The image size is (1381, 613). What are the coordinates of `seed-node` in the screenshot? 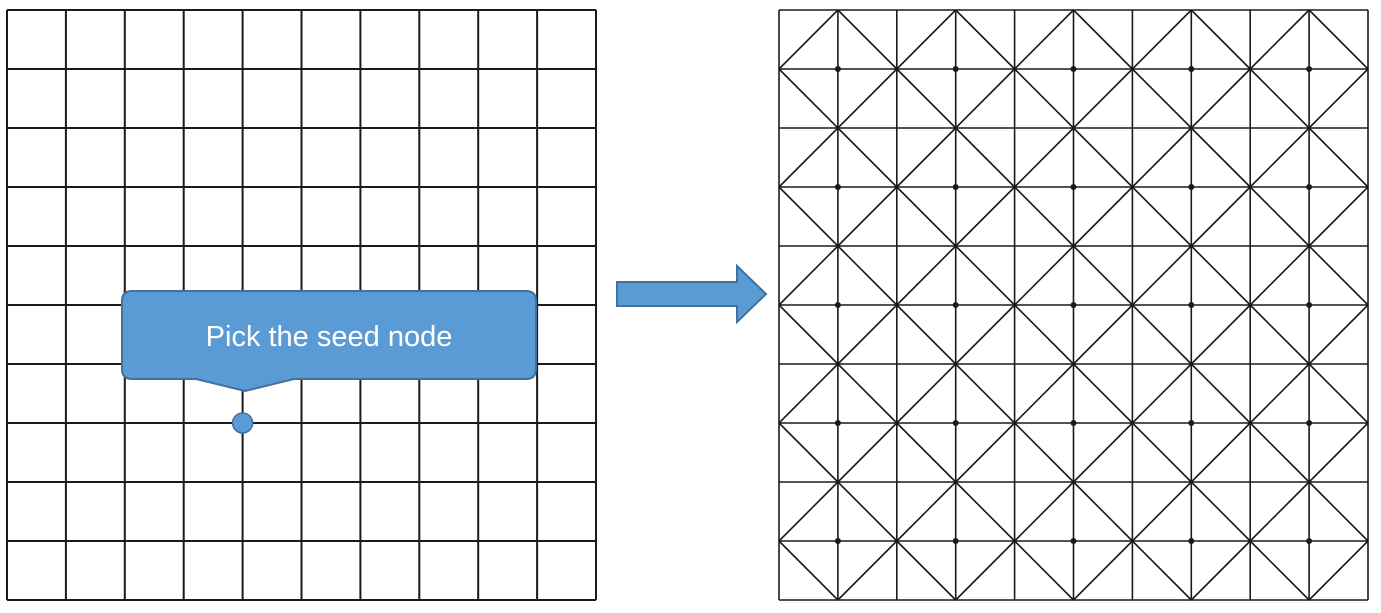 It's located at (242, 423).